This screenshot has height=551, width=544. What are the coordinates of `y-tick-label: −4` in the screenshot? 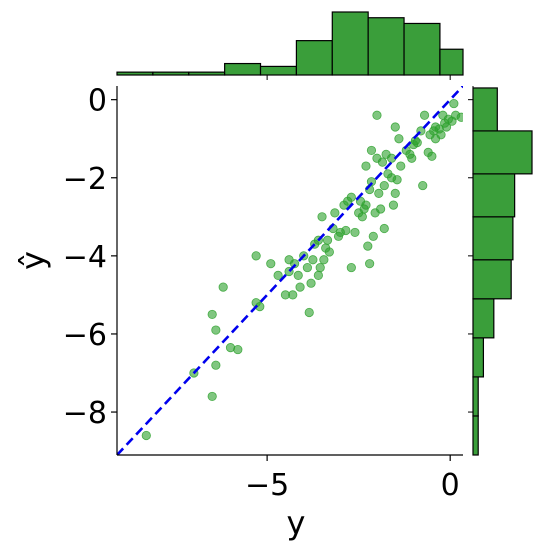 It's located at (85, 257).